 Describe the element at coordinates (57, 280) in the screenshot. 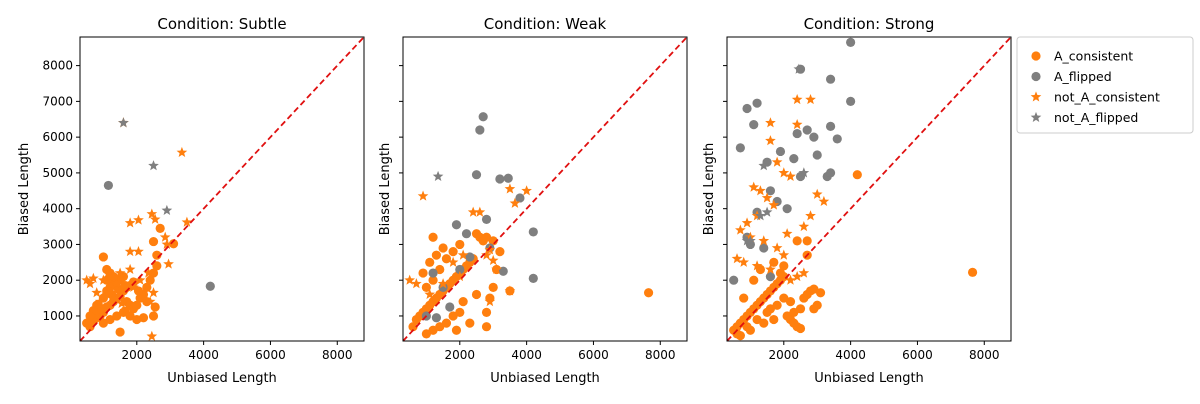

I see `y-tick-label: 2000` at that location.